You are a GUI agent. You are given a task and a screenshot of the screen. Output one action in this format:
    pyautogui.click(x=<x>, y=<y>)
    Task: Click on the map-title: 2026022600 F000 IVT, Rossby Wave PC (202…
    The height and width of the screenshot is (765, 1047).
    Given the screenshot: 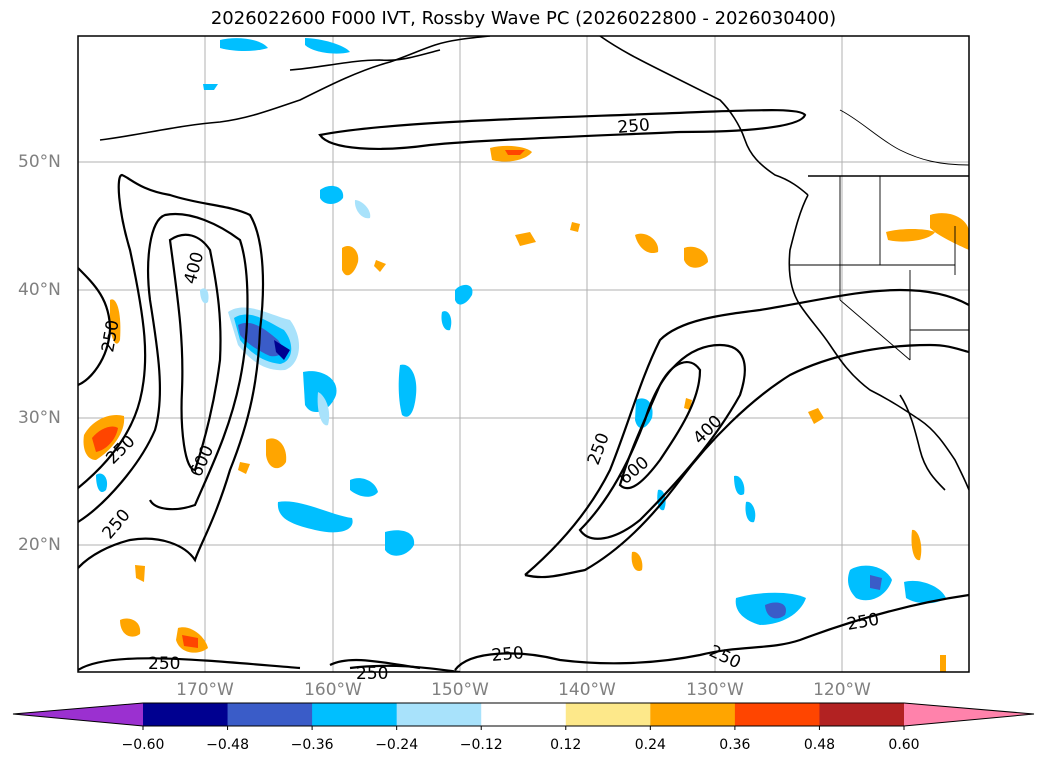 What is the action you would take?
    pyautogui.click(x=523, y=18)
    